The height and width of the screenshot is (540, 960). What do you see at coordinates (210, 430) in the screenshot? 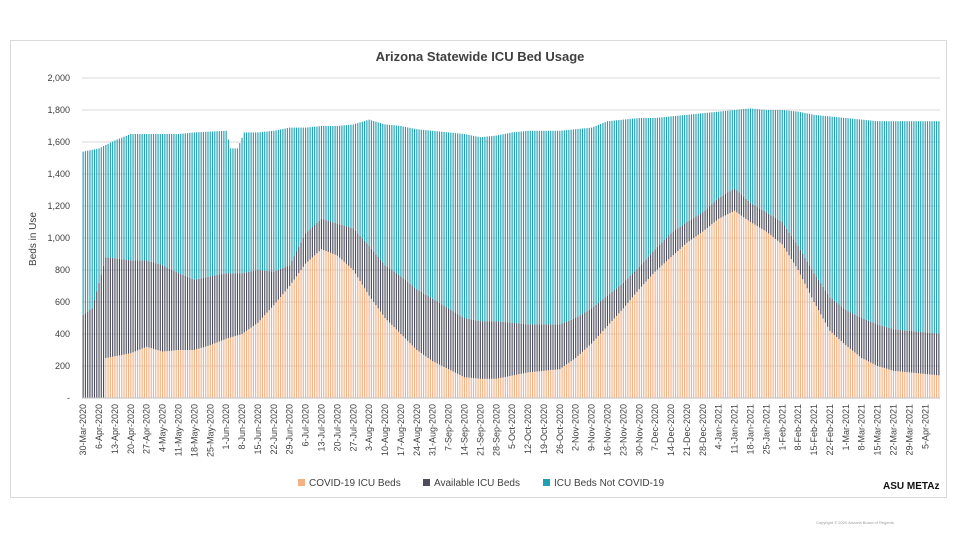
I see `x-tick-label: 25-May-2020` at bounding box center [210, 430].